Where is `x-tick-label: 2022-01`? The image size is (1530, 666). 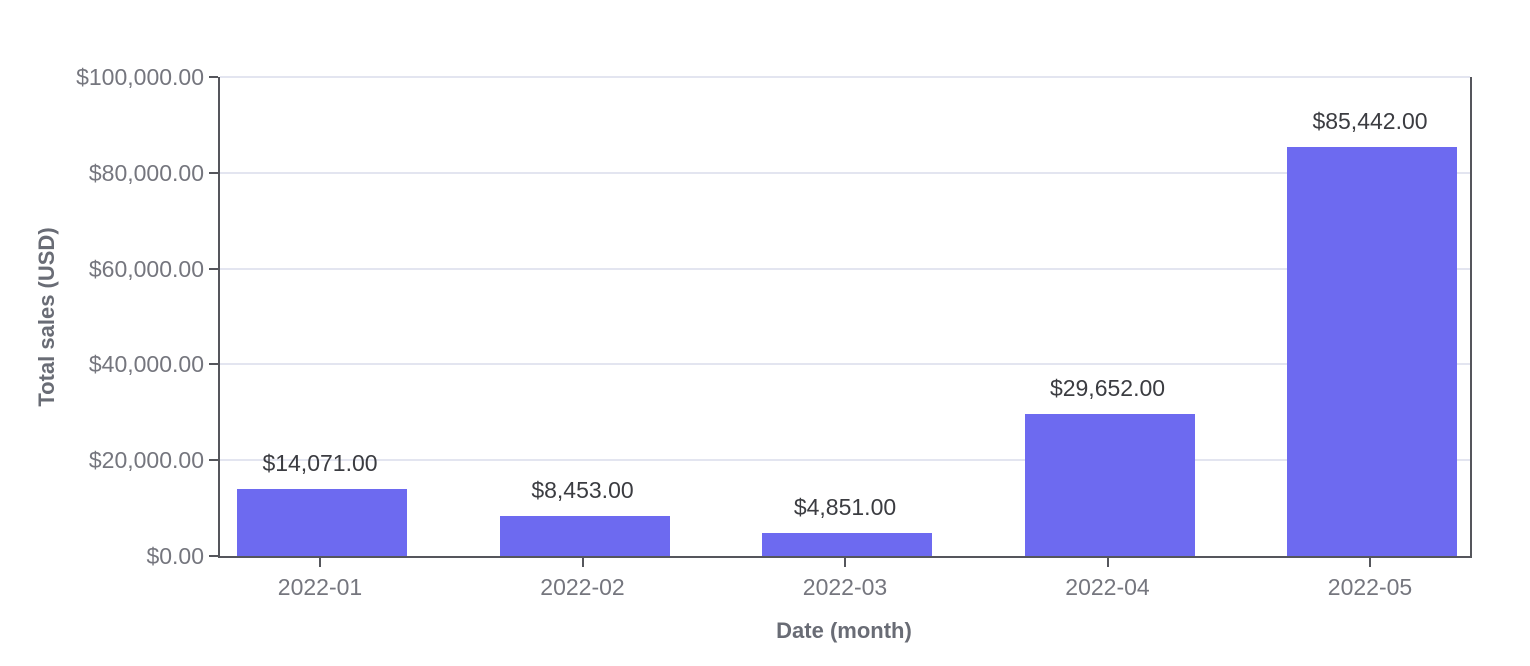
x-tick-label: 2022-01 is located at coordinates (320, 587).